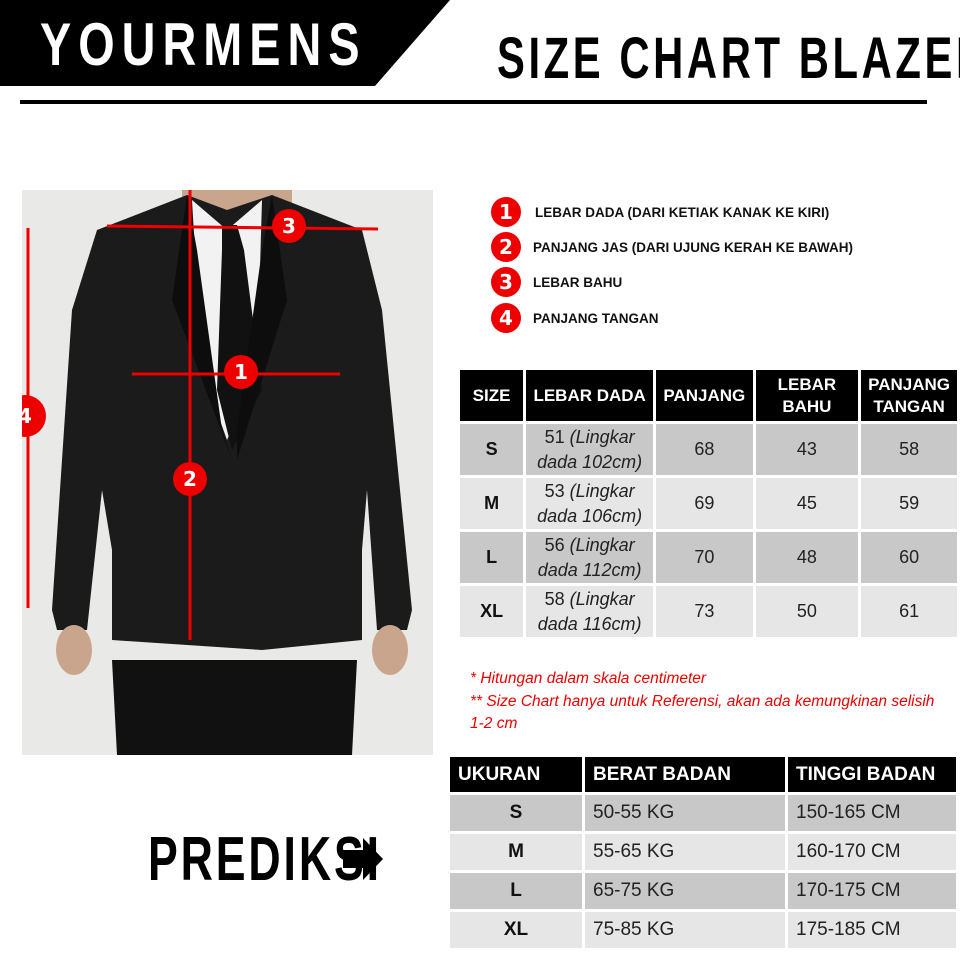 The height and width of the screenshot is (960, 960). What do you see at coordinates (578, 282) in the screenshot?
I see `legend-label: LEBAR BAHU` at bounding box center [578, 282].